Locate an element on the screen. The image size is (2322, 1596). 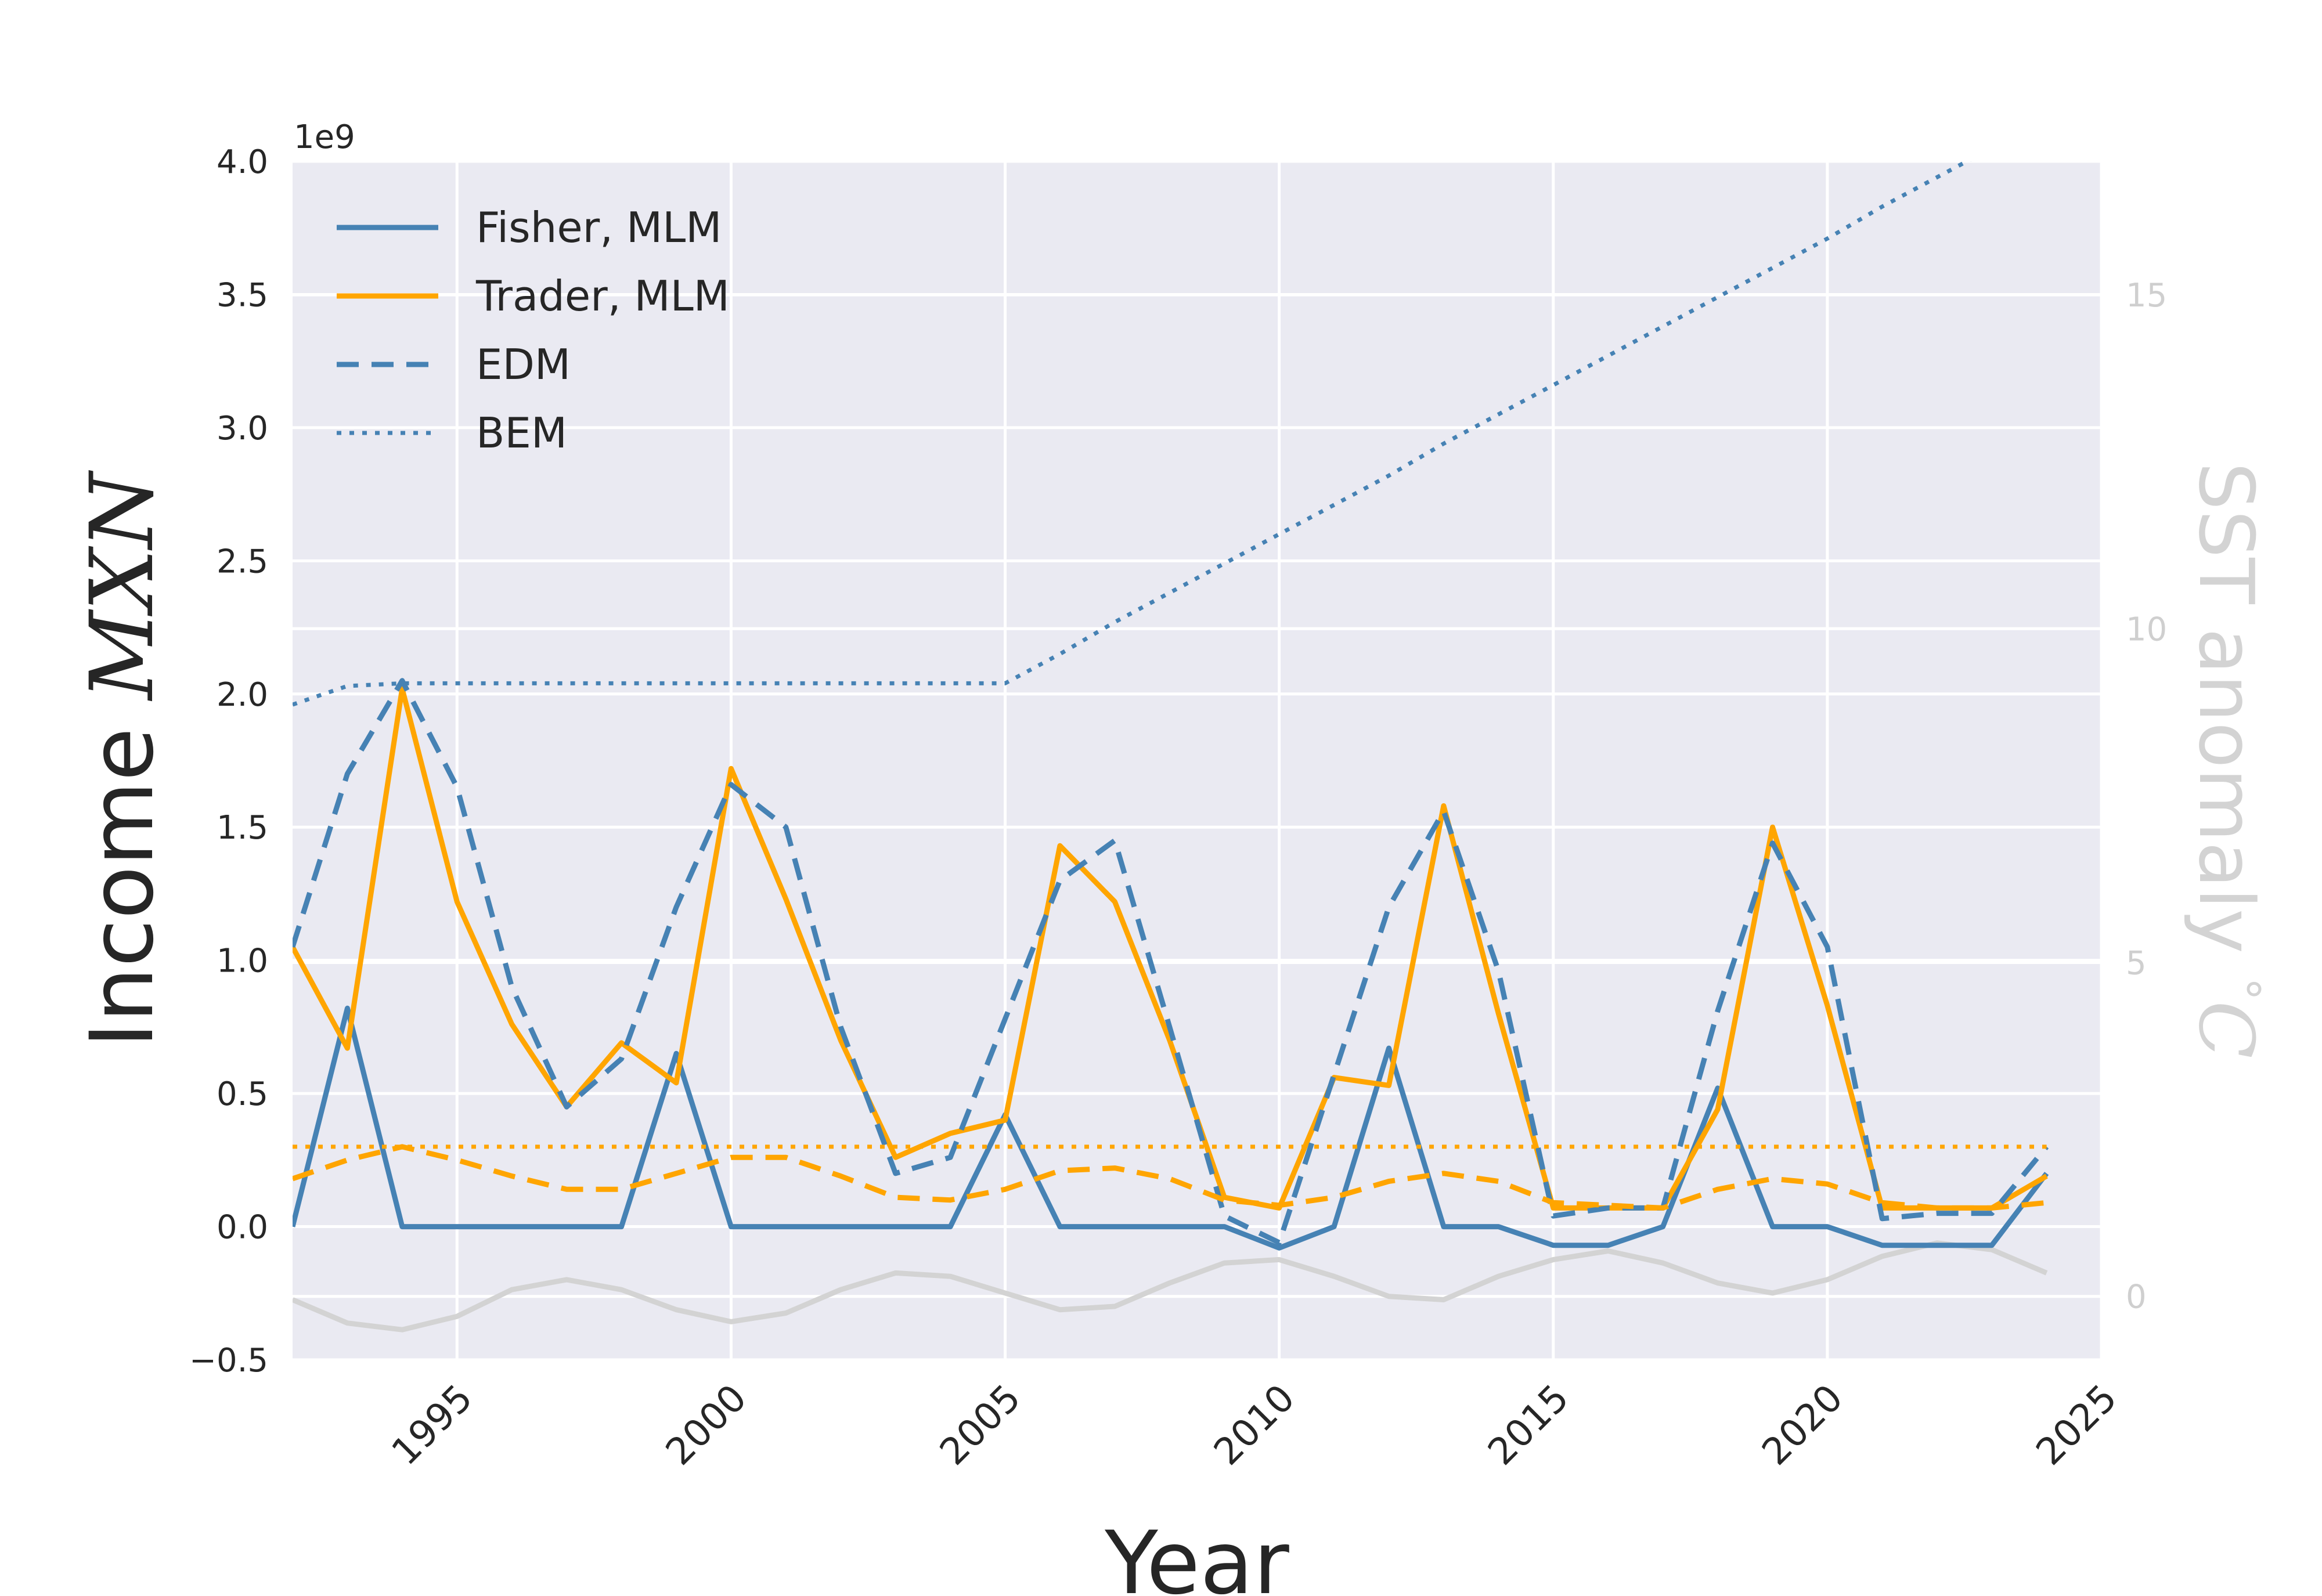
y2-axis-label: SST anomaly °C is located at coordinates (2226, 760).